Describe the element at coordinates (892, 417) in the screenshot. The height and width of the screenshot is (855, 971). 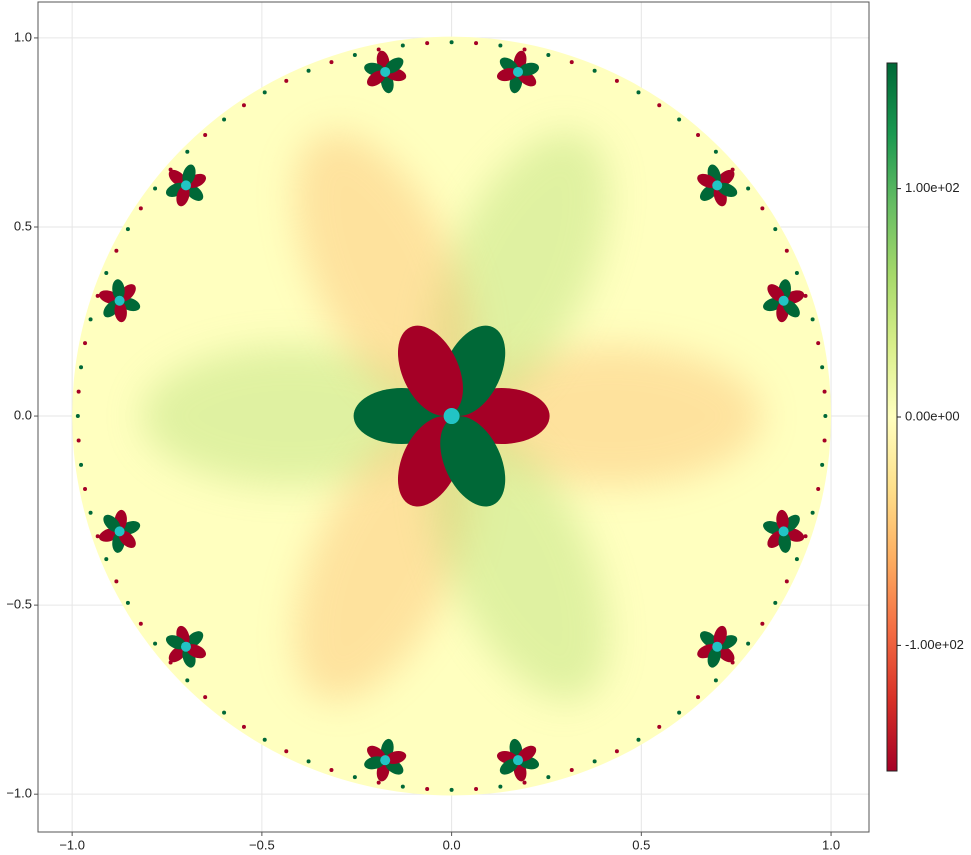
I see `colorbar` at that location.